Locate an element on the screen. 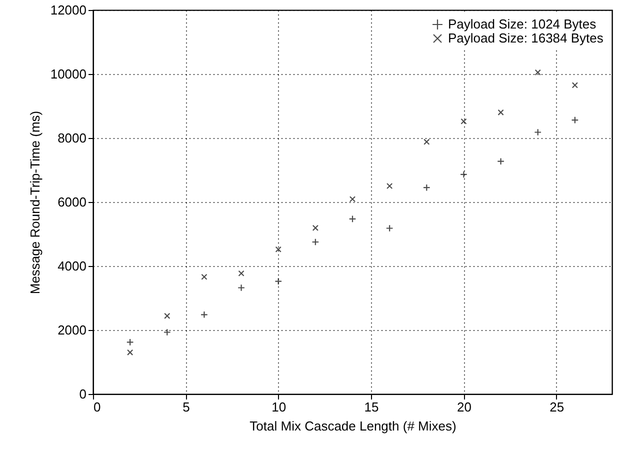 Image resolution: width=635 pixels, height=450 pixels. y-tick-label: 6000 is located at coordinates (72, 202).